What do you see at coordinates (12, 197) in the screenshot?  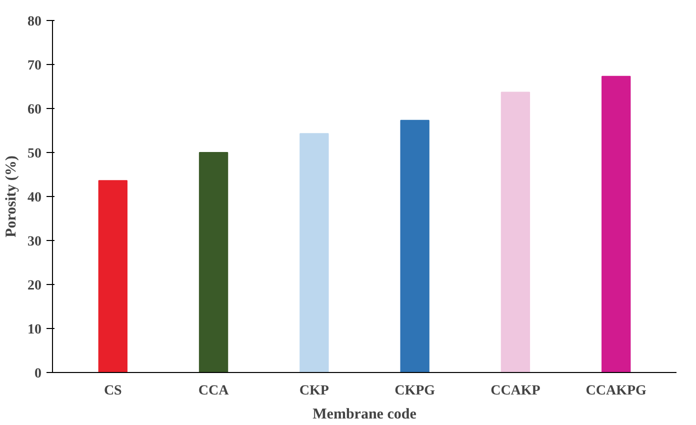 I see `y-axis-title: Porosity (%)` at bounding box center [12, 197].